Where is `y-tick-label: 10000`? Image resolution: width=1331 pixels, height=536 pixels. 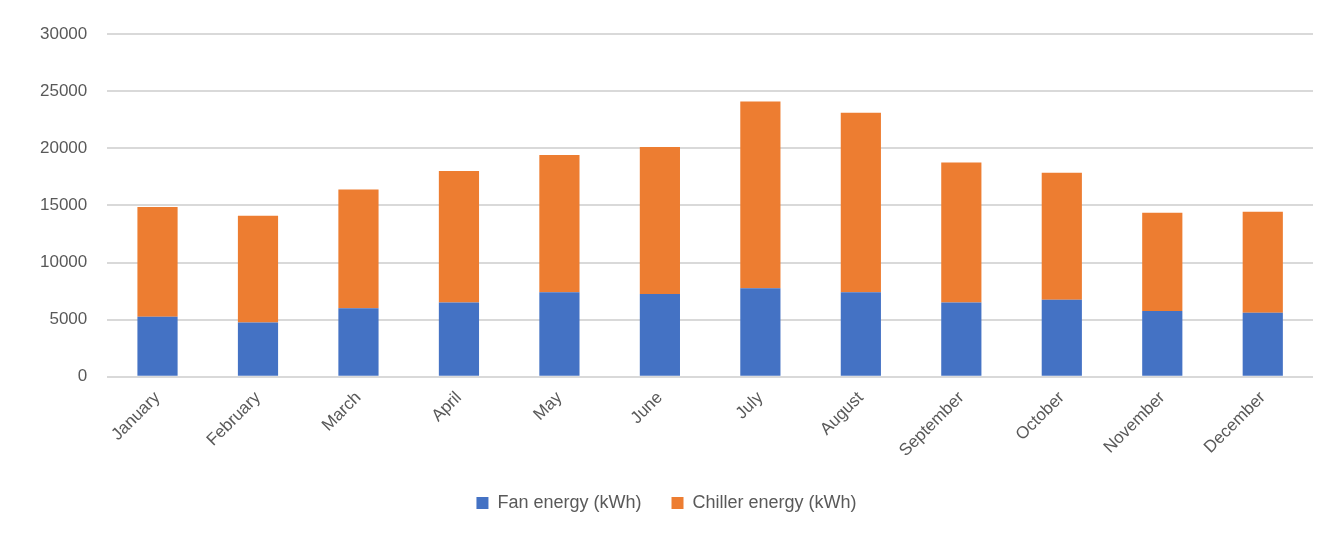
y-tick-label: 10000 is located at coordinates (63, 262).